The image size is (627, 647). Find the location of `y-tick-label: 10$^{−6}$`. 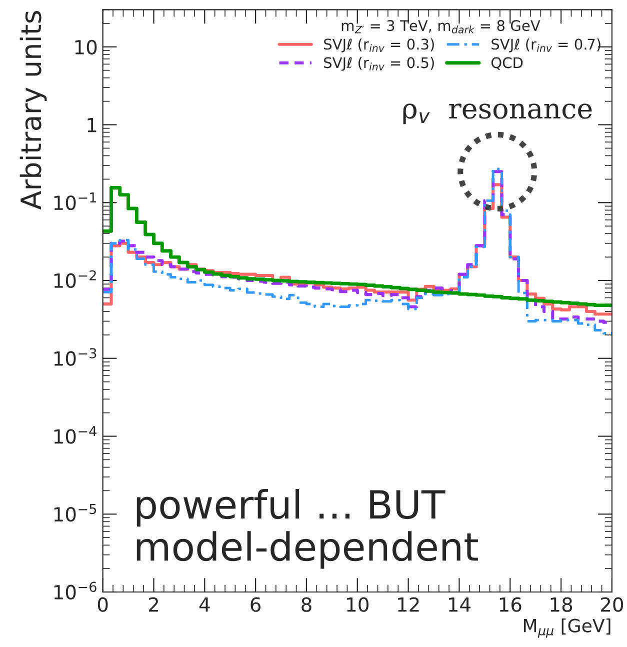

y-tick-label: 10$^{−6}$ is located at coordinates (75, 591).